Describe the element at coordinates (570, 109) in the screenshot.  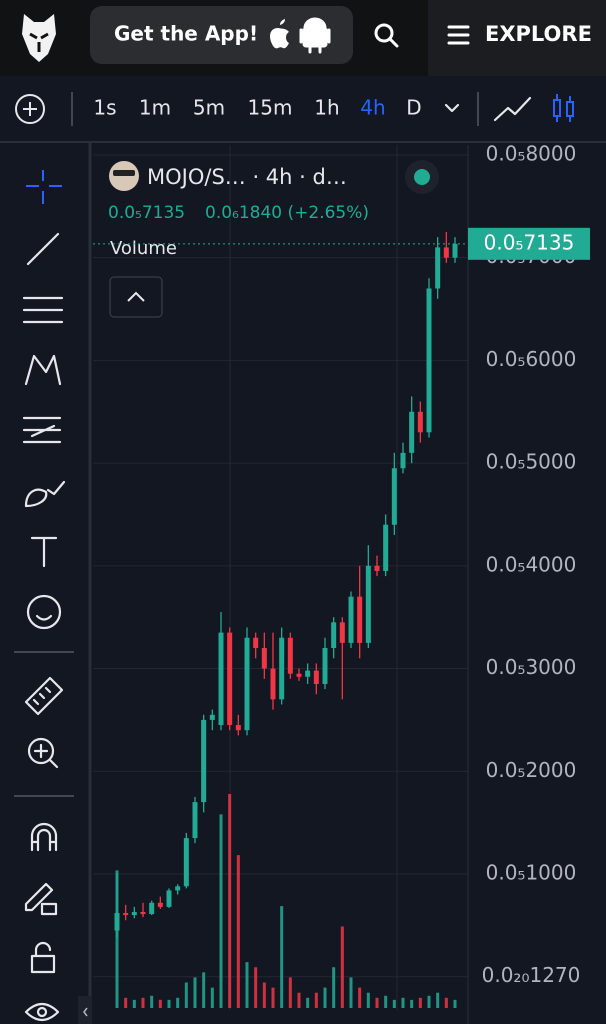
I see `candle-icon` at that location.